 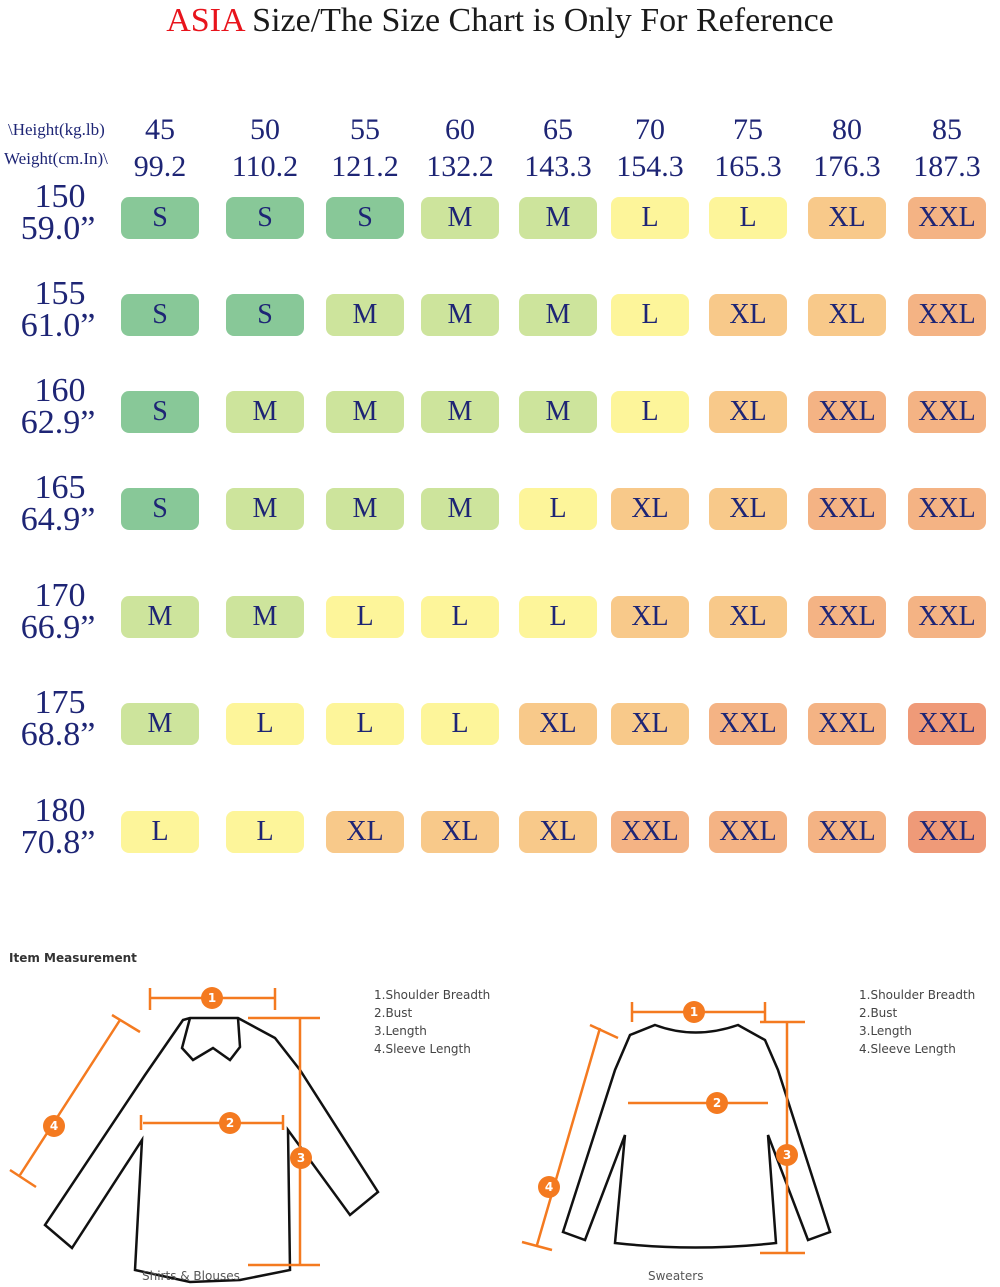 What do you see at coordinates (676, 1276) in the screenshot?
I see `sweater-caption: Sweaters` at bounding box center [676, 1276].